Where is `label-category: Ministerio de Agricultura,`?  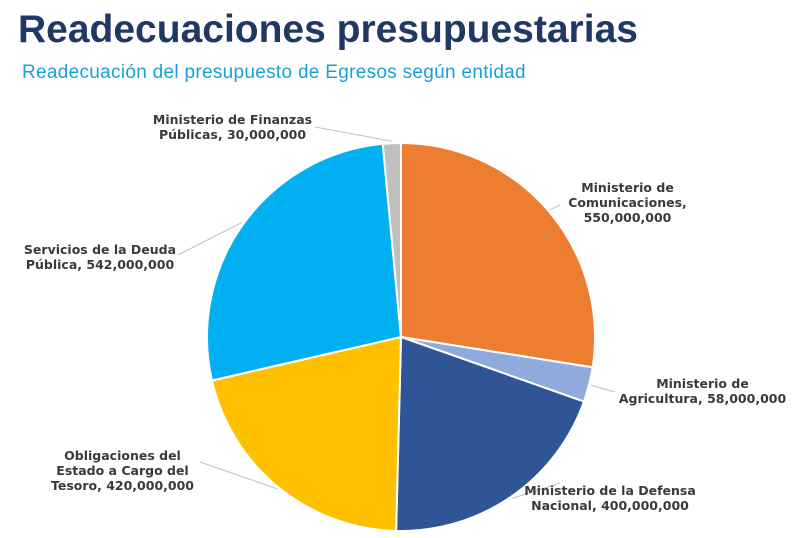
label-category: Ministerio de Agricultura, is located at coordinates (683, 391).